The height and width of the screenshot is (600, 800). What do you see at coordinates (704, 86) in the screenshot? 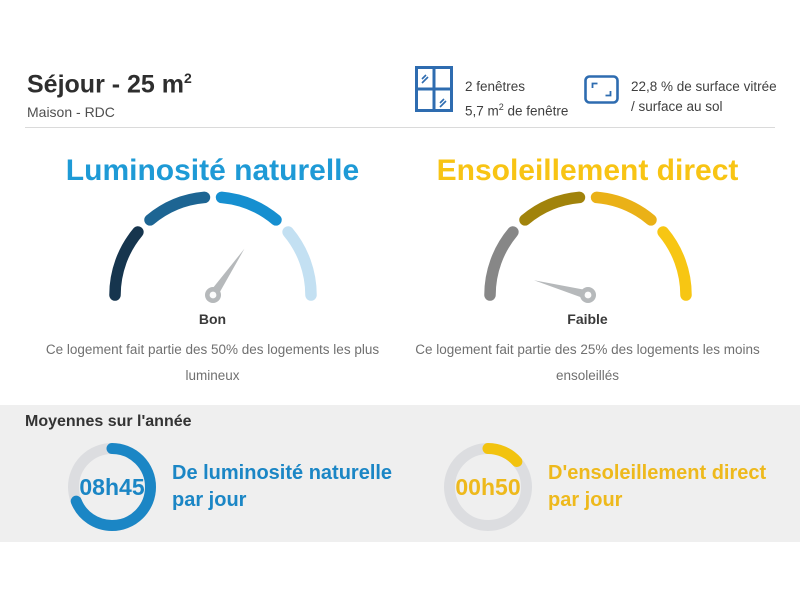
I see `glazing-ratio: 22,8 % de surface vitrée` at bounding box center [704, 86].